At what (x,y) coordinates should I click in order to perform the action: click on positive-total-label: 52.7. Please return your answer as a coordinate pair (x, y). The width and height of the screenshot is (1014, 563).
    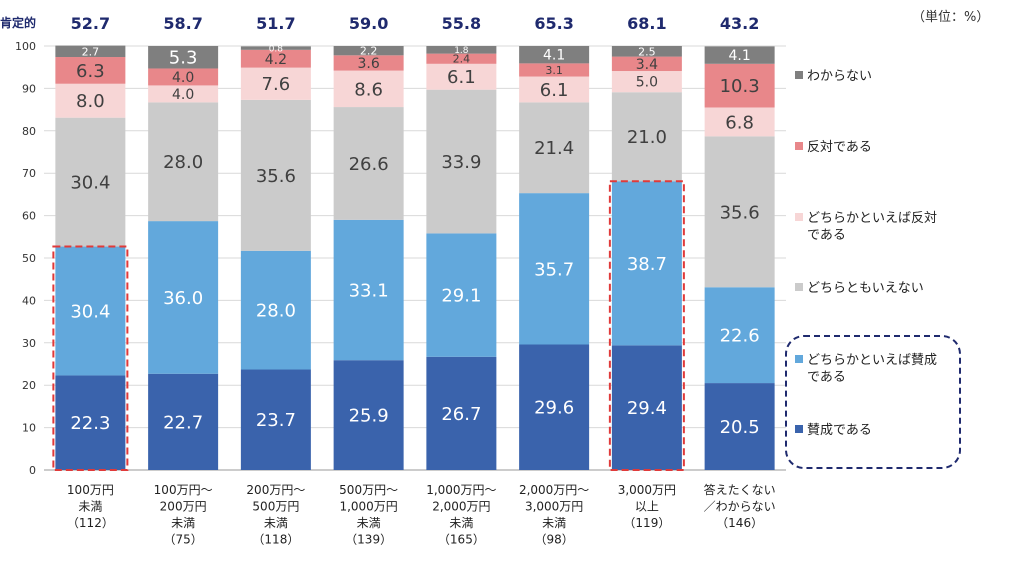
    Looking at the image, I should click on (90, 23).